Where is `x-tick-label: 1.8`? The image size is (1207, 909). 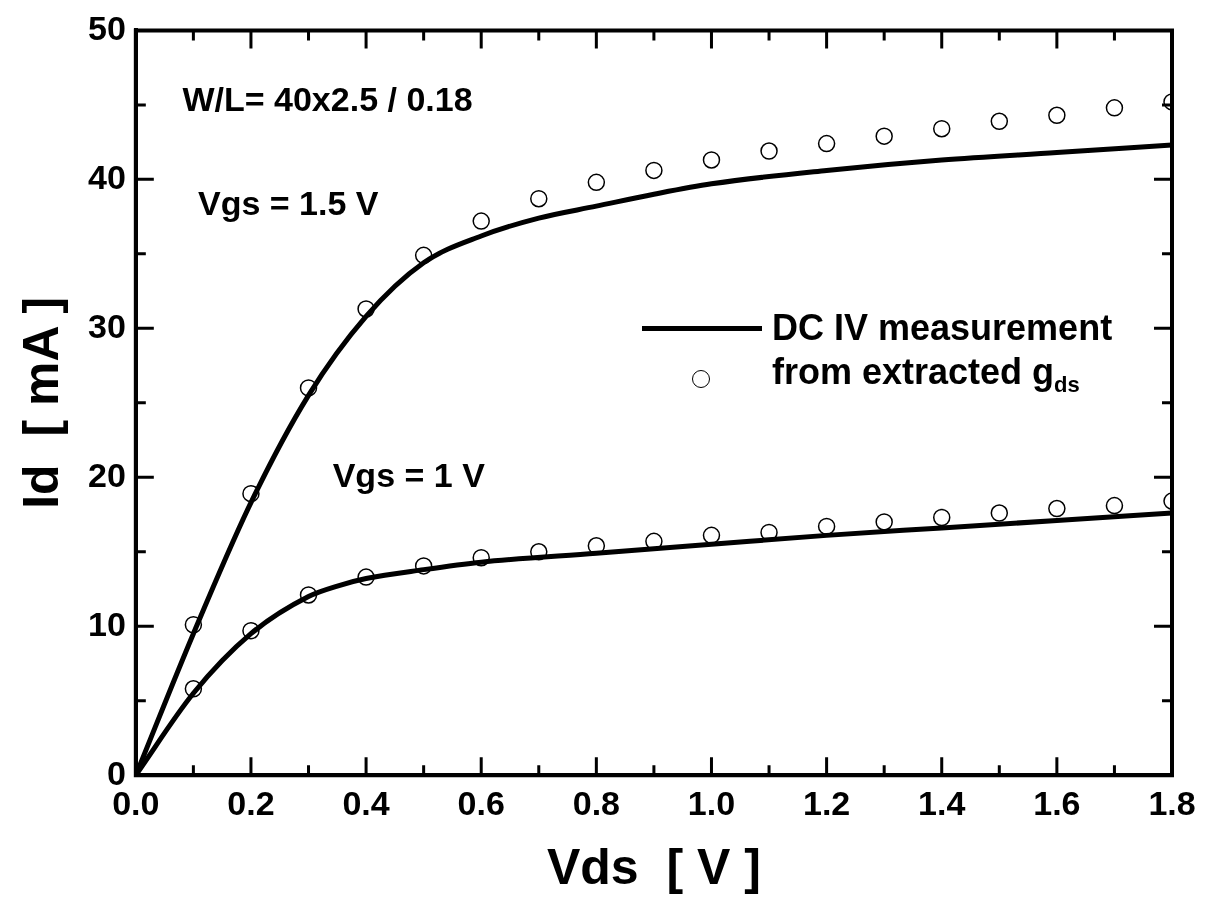
x-tick-label: 1.8 is located at coordinates (1172, 802).